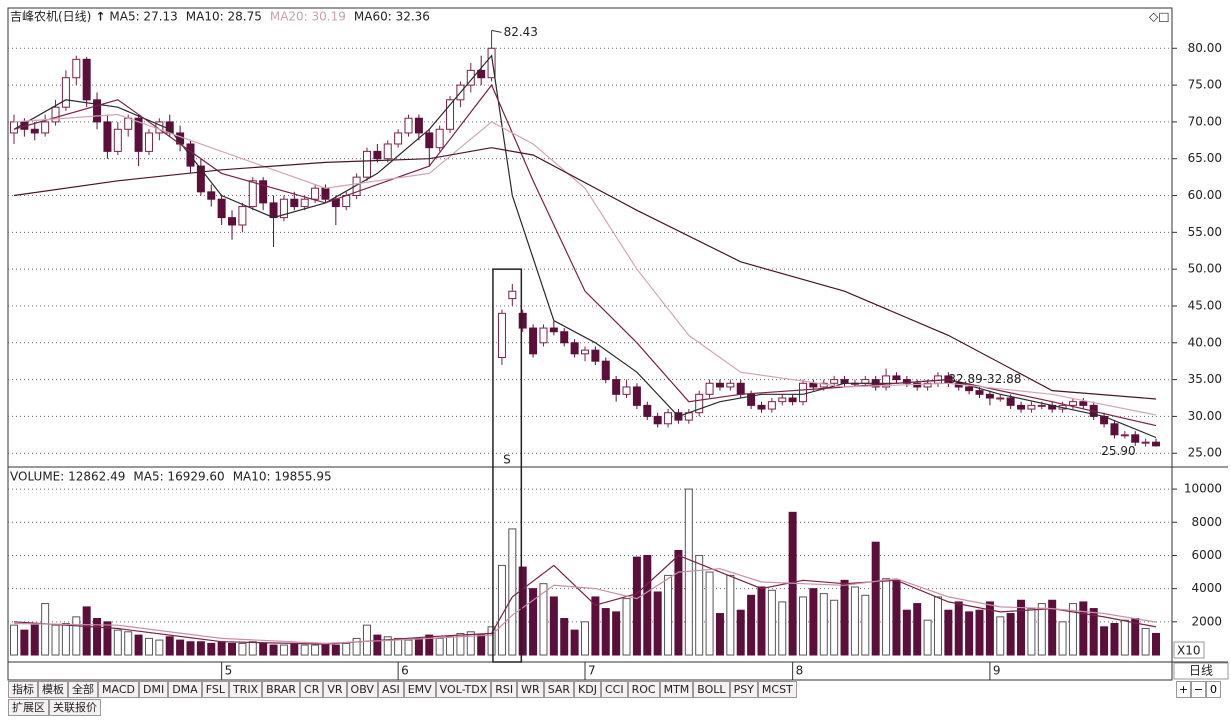 The height and width of the screenshot is (721, 1231). What do you see at coordinates (215, 689) in the screenshot?
I see `indicator-tab: FSL` at bounding box center [215, 689].